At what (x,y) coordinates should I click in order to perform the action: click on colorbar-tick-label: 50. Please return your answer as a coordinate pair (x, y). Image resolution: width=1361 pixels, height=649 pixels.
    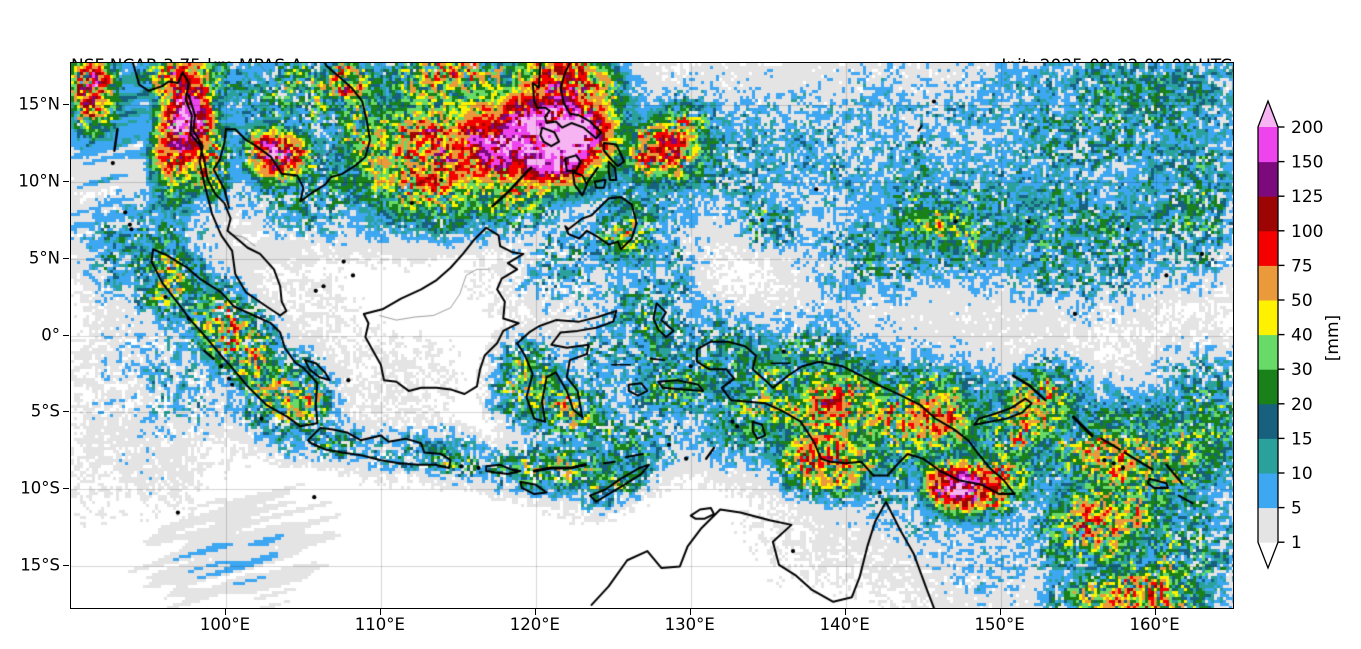
    Looking at the image, I should click on (1302, 301).